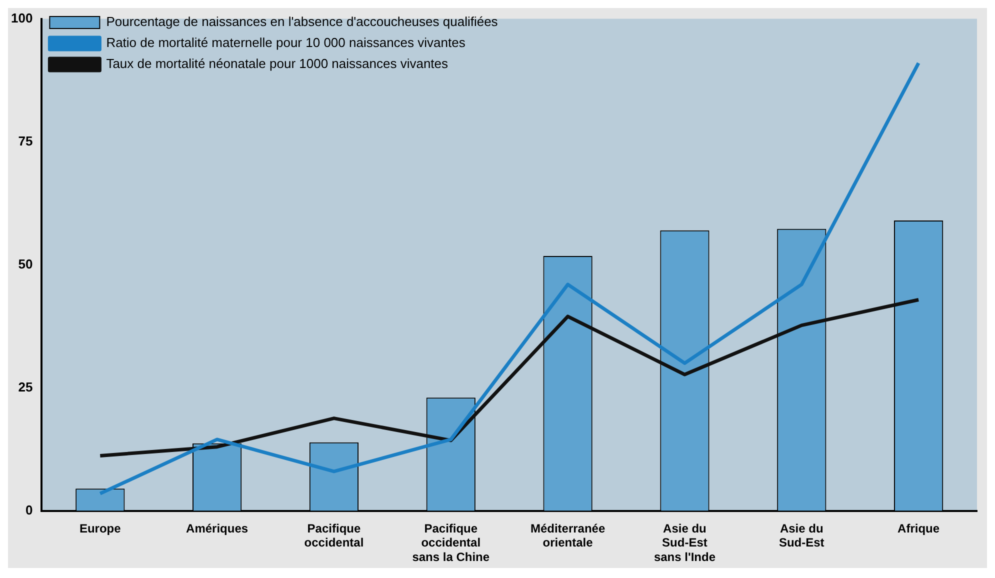 The height and width of the screenshot is (578, 995). Describe the element at coordinates (100, 528) in the screenshot. I see `x-tick-label: Europe` at that location.